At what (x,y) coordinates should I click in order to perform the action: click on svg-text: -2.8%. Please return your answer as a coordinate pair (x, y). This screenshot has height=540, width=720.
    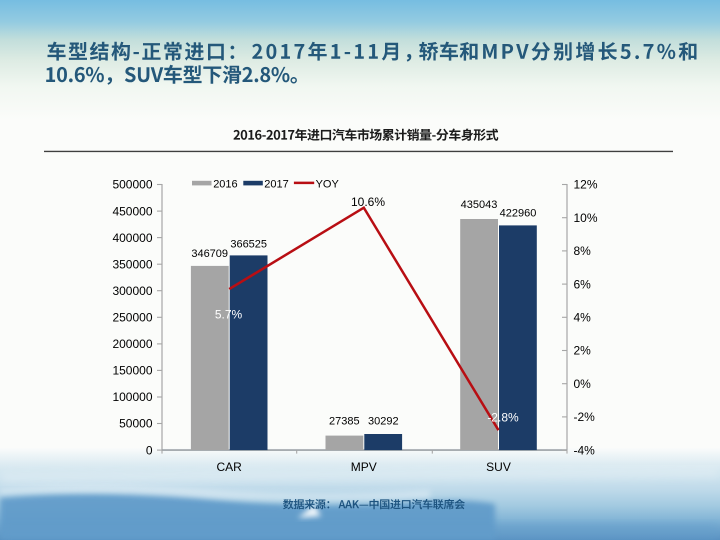
    Looking at the image, I should click on (503, 417).